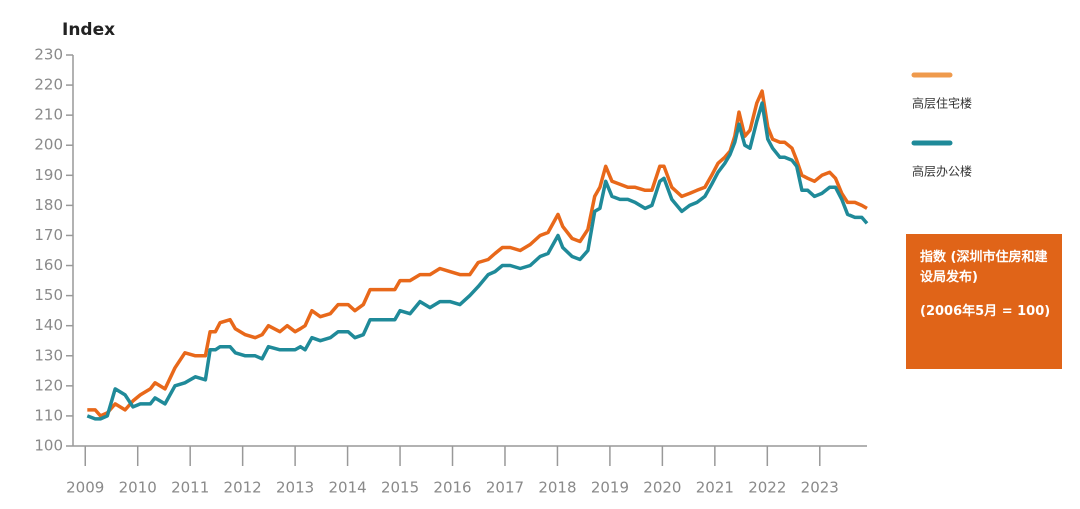  I want to click on x-tick-label: 2023, so click(820, 488).